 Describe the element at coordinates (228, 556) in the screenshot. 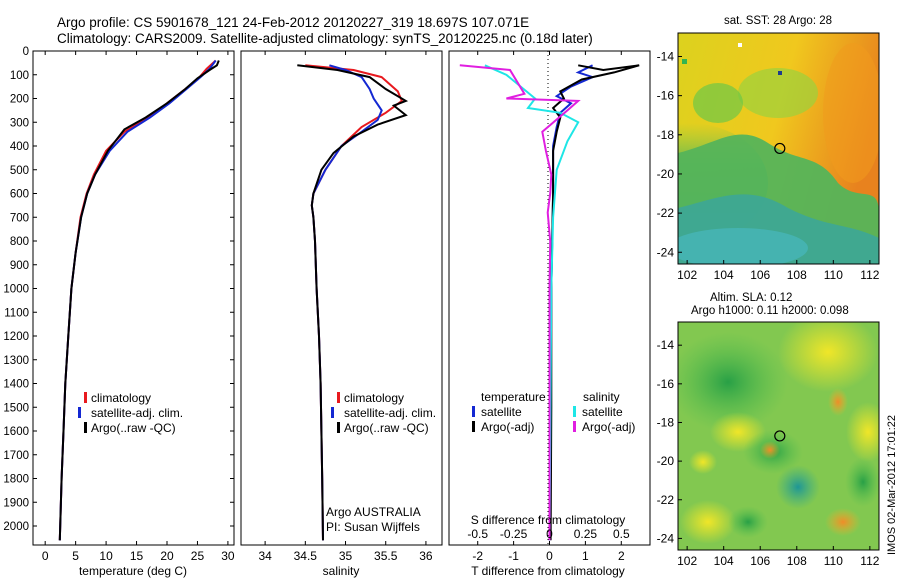

I see `x-tick-label: 30` at that location.